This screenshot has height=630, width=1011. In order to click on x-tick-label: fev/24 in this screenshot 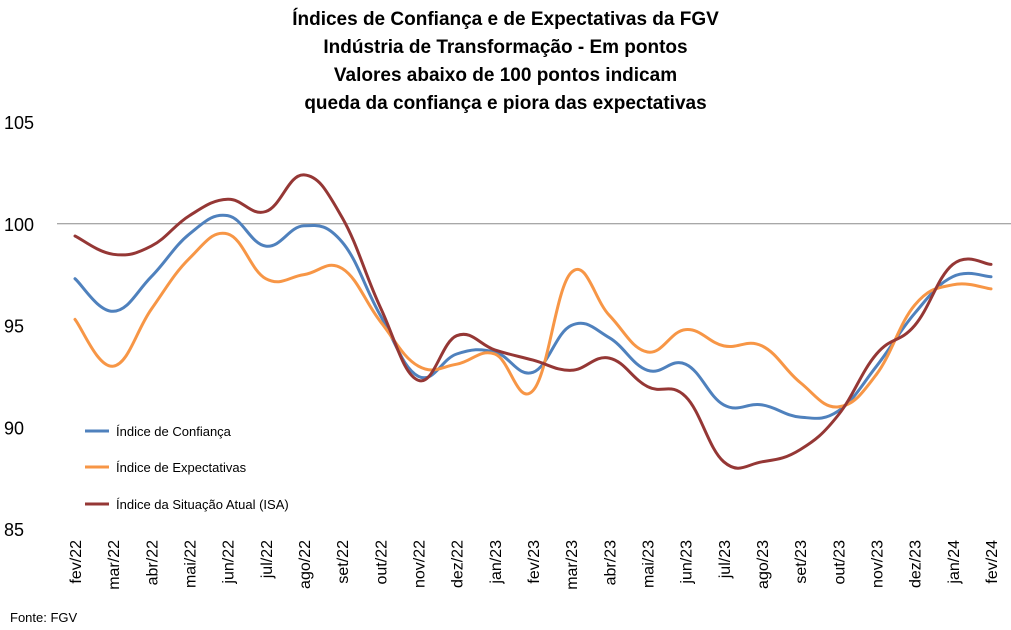, I will do `click(992, 562)`.